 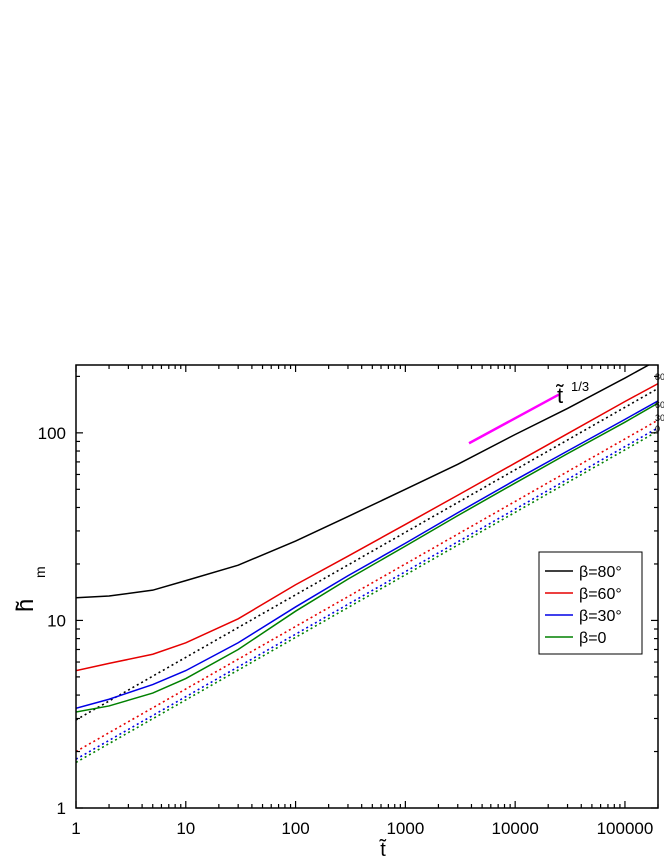 I want to click on legend-label-2: β=30°, so click(x=600, y=616).